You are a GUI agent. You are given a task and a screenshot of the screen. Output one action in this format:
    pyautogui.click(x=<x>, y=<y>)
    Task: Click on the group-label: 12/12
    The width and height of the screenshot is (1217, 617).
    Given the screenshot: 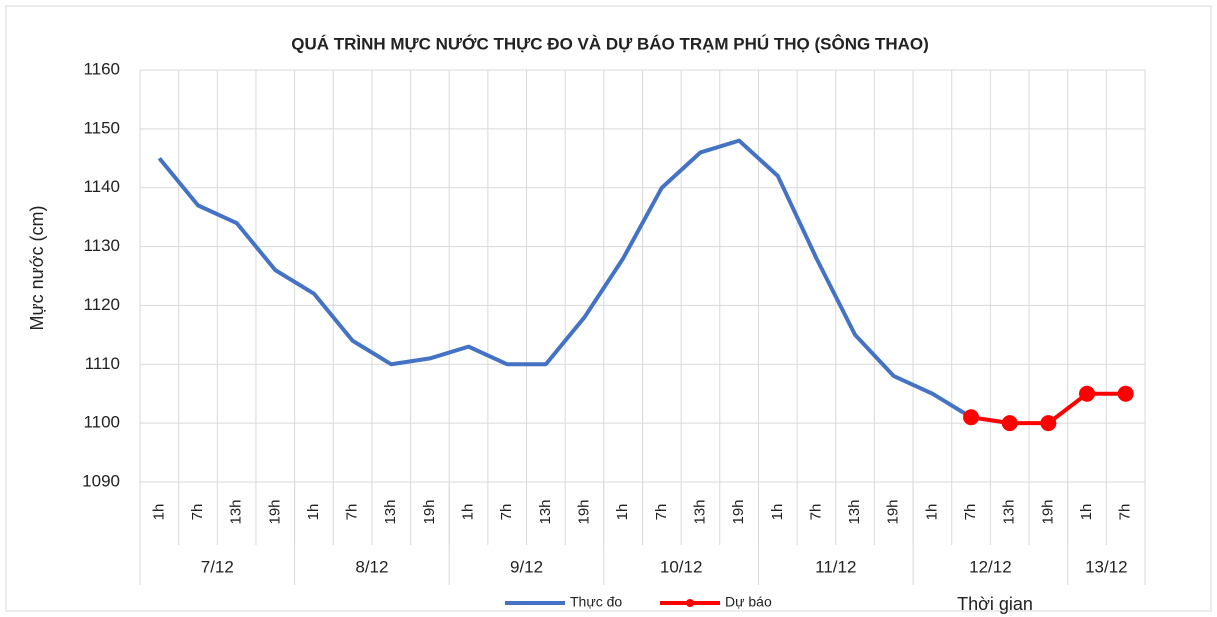 What is the action you would take?
    pyautogui.click(x=990, y=566)
    